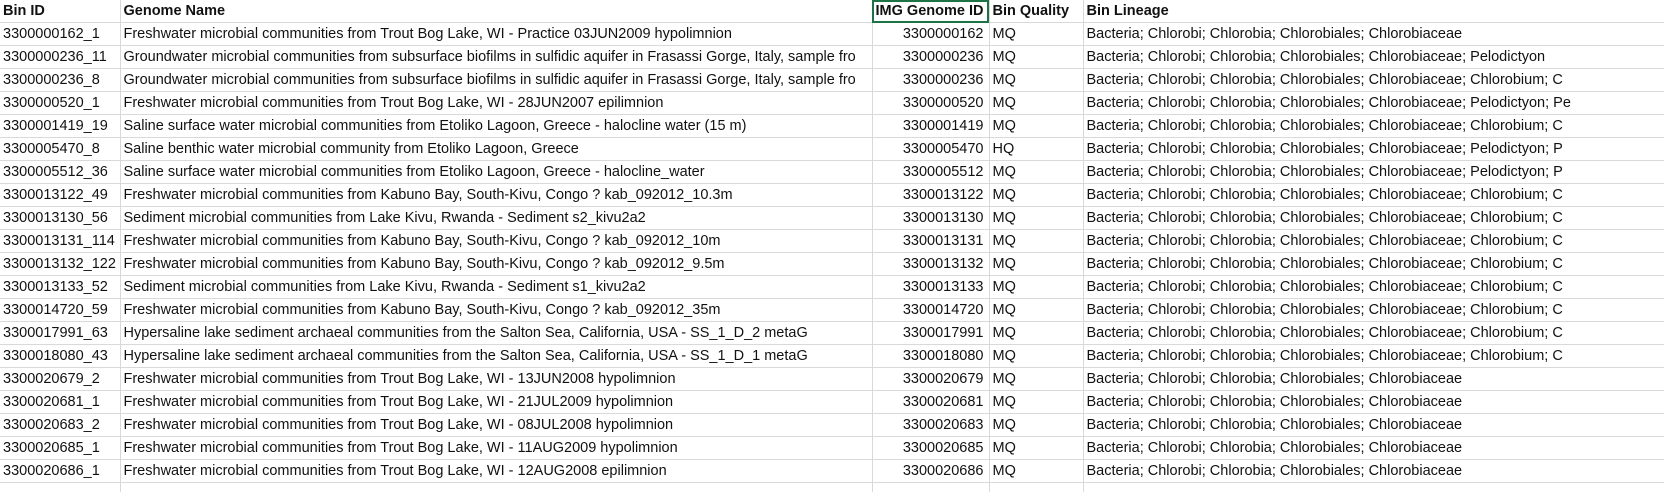  Describe the element at coordinates (931, 57) in the screenshot. I see `cell-img-genome-id: 3300000236` at that location.